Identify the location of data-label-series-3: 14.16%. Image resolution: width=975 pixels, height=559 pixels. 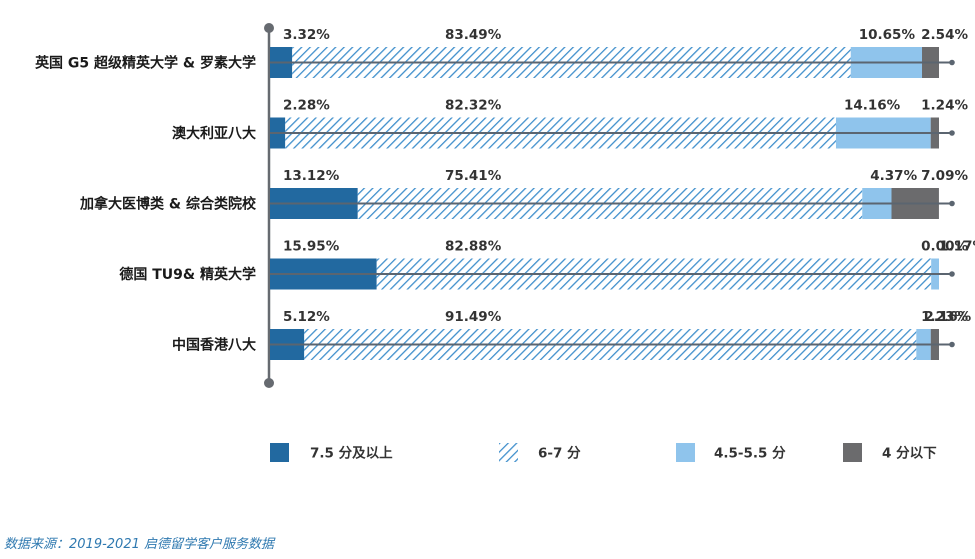
(872, 106).